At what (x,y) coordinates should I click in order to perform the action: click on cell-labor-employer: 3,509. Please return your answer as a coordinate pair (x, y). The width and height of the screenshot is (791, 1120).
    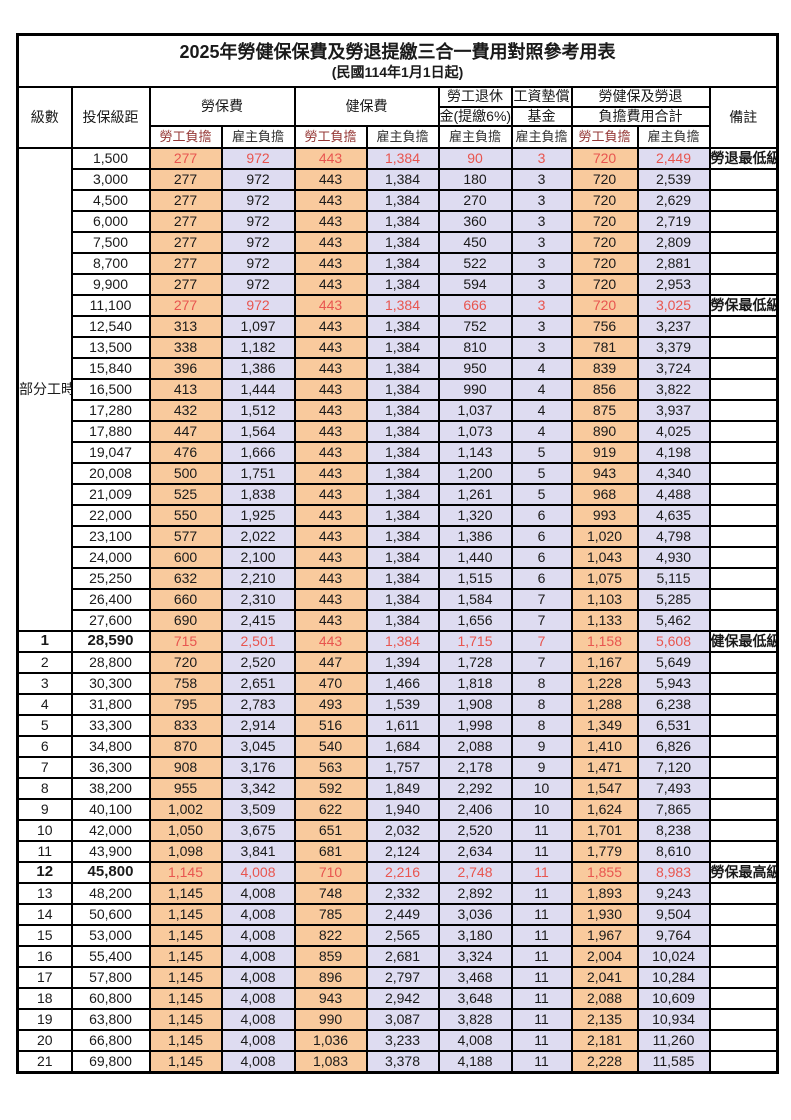
    Looking at the image, I should click on (258, 809).